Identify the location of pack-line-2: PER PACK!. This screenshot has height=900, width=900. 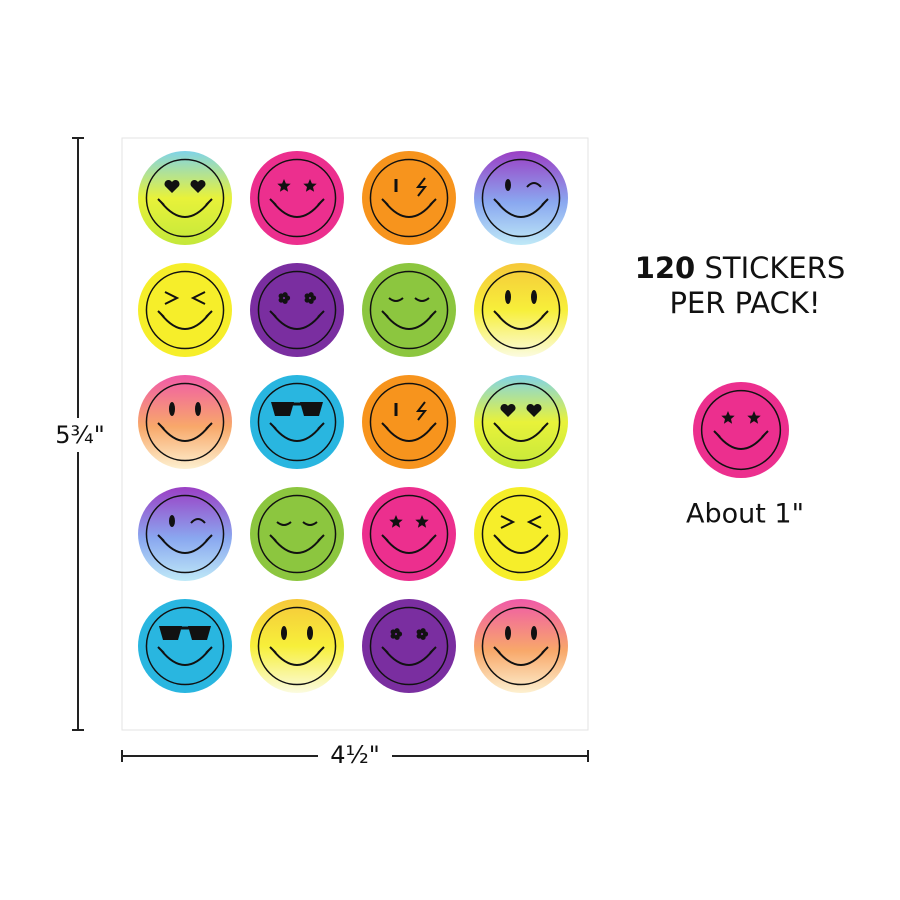
(744, 303).